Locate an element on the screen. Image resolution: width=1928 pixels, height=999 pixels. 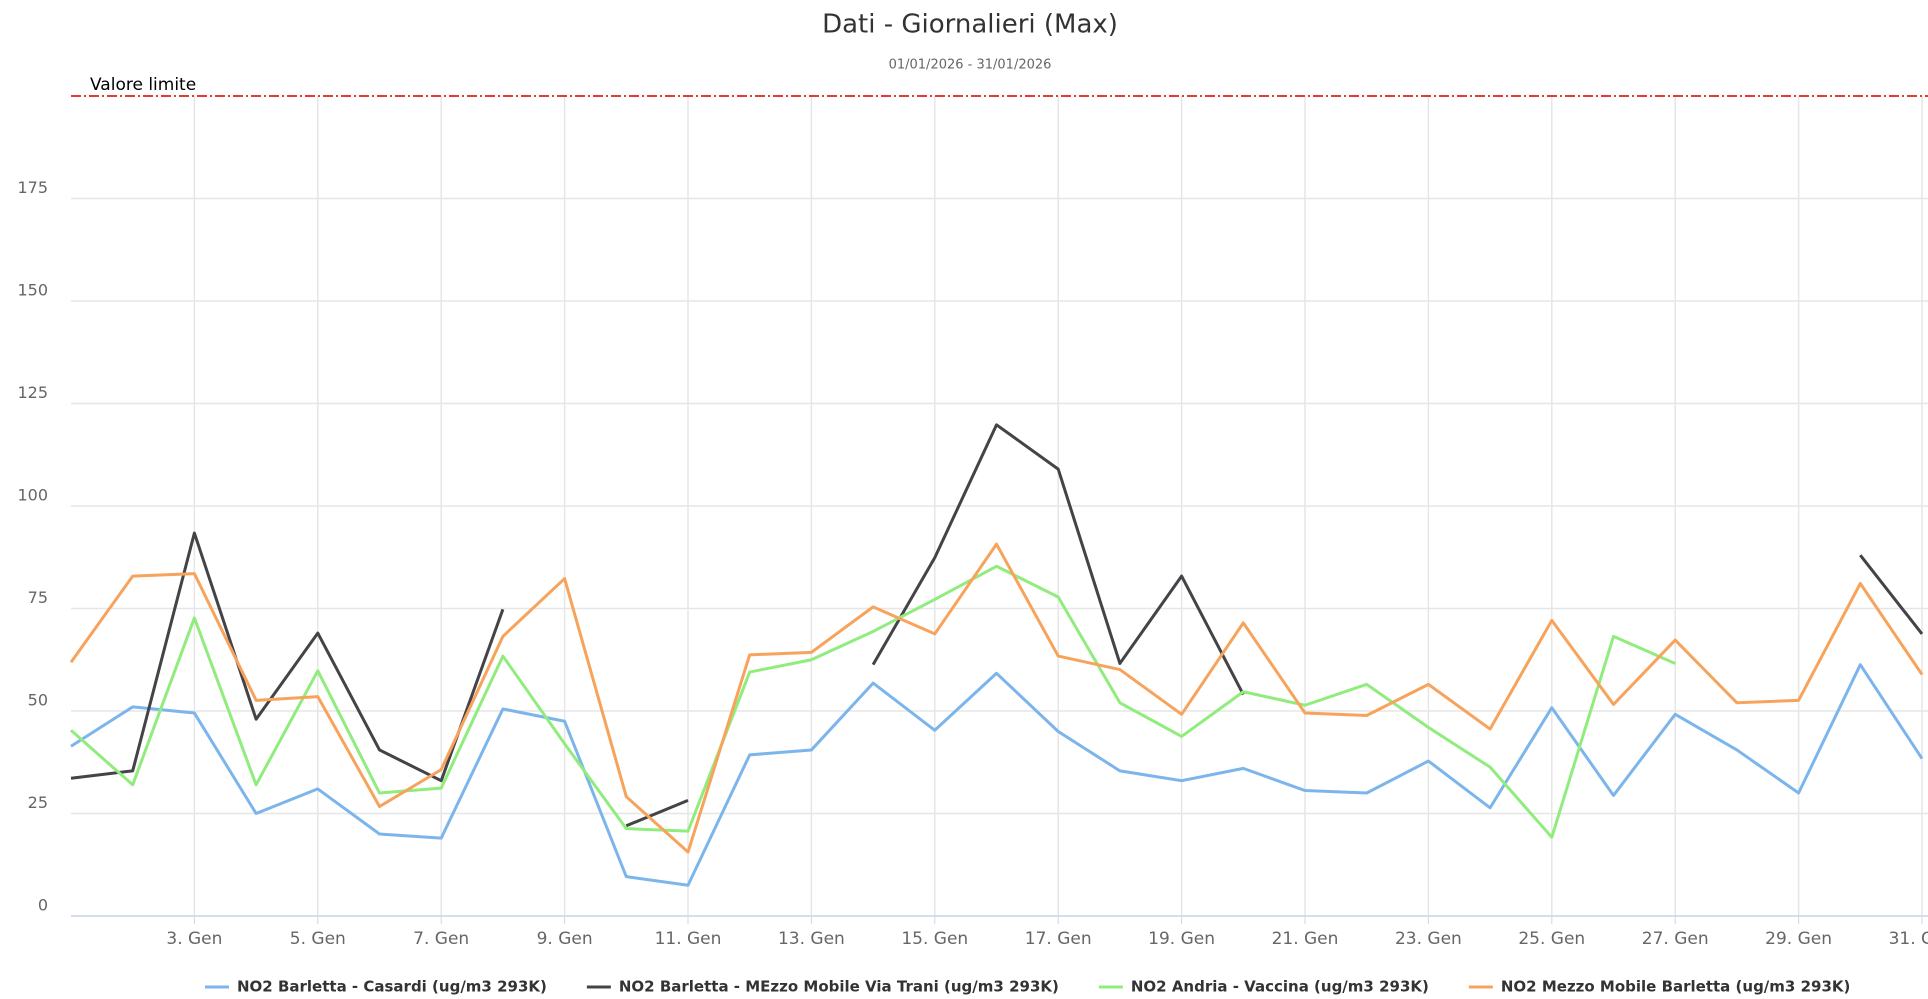
x-tick-label: 31. Gen is located at coordinates (1908, 939).